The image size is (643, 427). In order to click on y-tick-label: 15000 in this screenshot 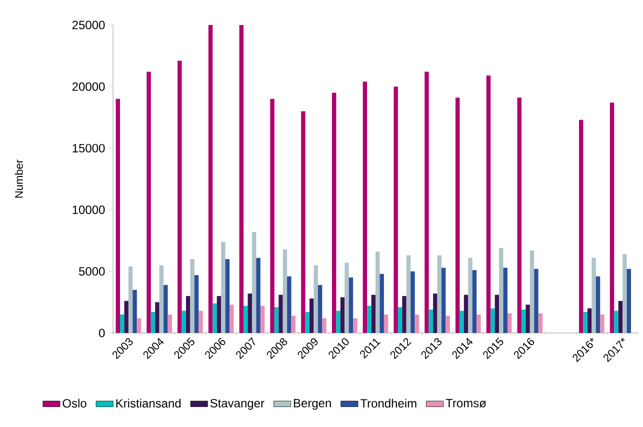, I will do `click(88, 148)`.